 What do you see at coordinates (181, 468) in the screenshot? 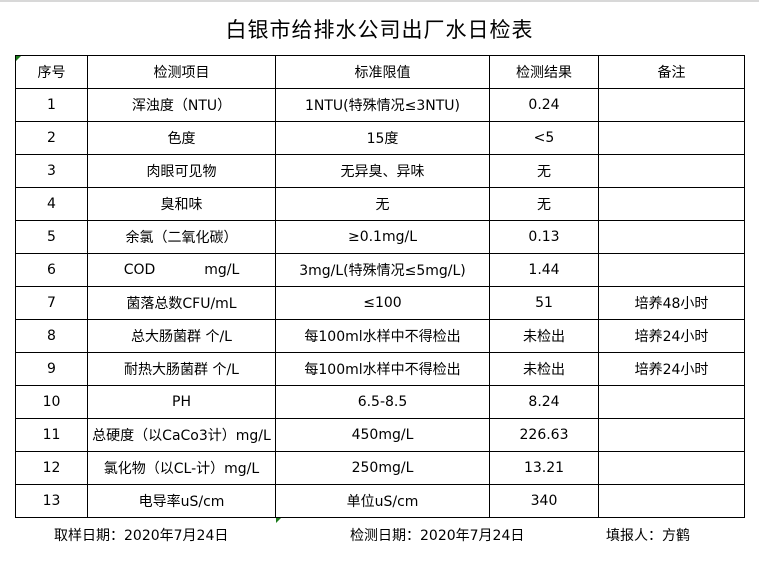
I see `cell-item: 氯化物（以CL-计）mg/L` at bounding box center [181, 468].